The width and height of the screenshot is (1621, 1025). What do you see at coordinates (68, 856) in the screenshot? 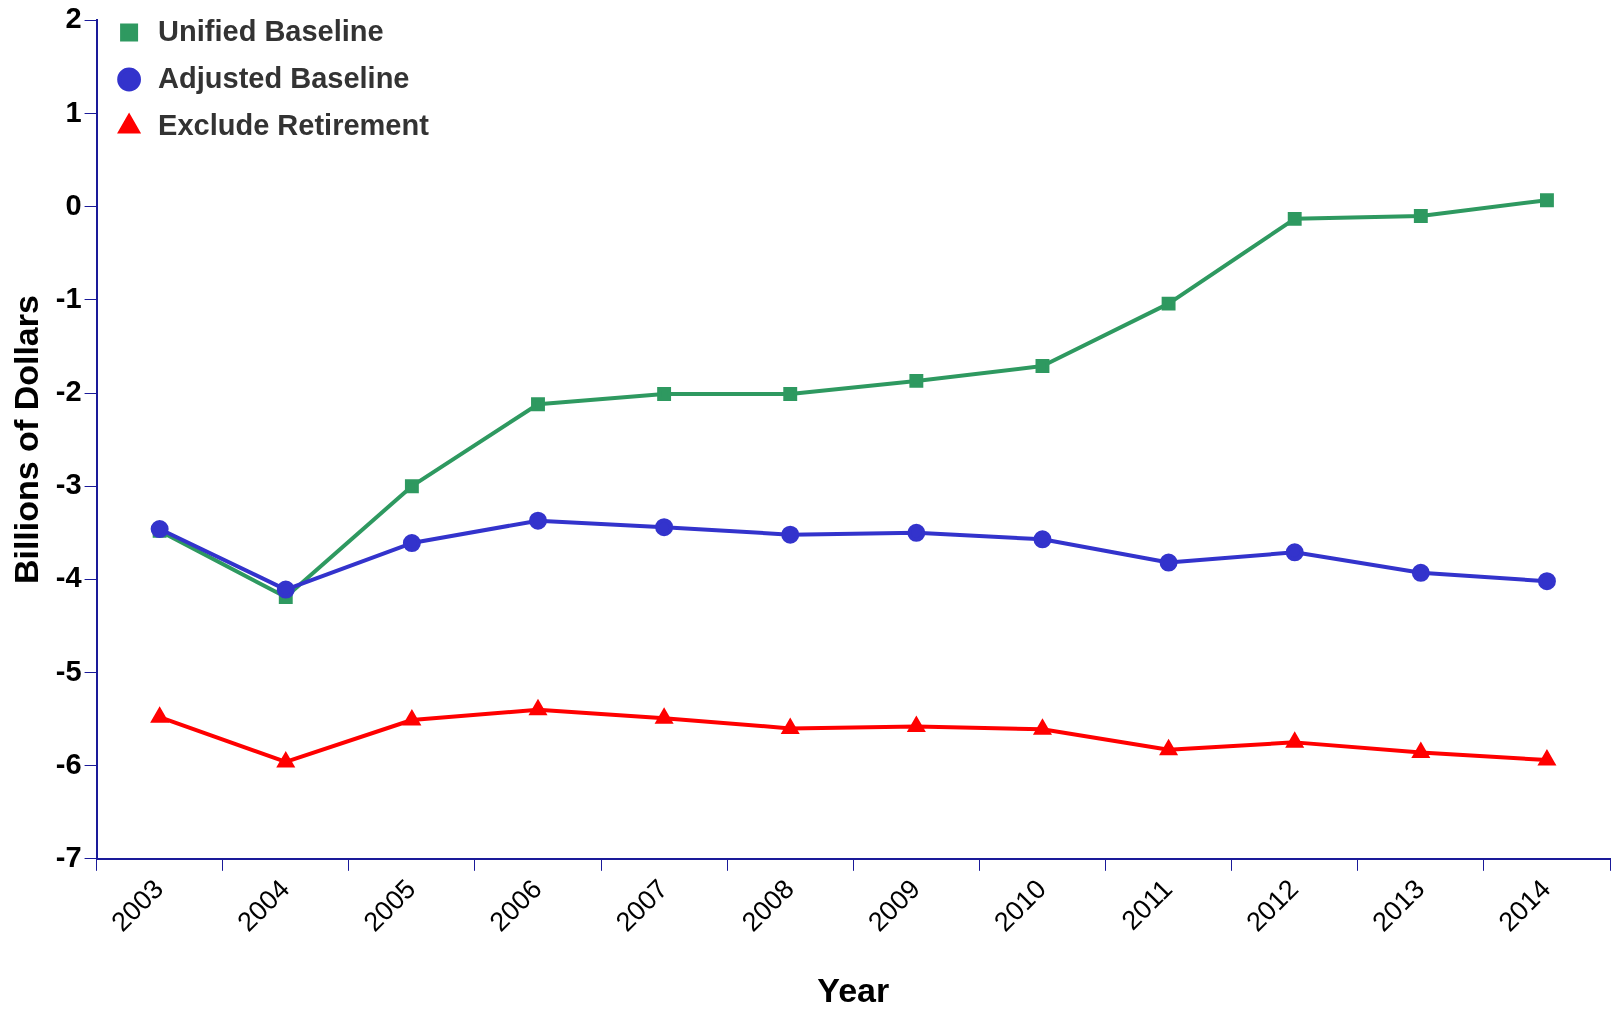
I see `y-tick-label: -7` at bounding box center [68, 856].